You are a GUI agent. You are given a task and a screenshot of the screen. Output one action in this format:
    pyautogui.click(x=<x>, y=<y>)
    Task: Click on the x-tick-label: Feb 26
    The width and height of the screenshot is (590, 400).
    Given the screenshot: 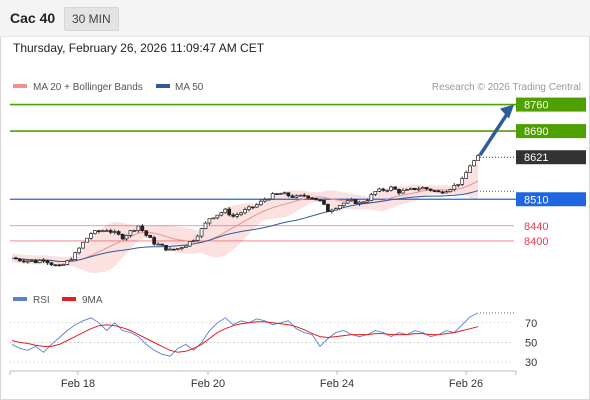 What is the action you would take?
    pyautogui.click(x=466, y=384)
    